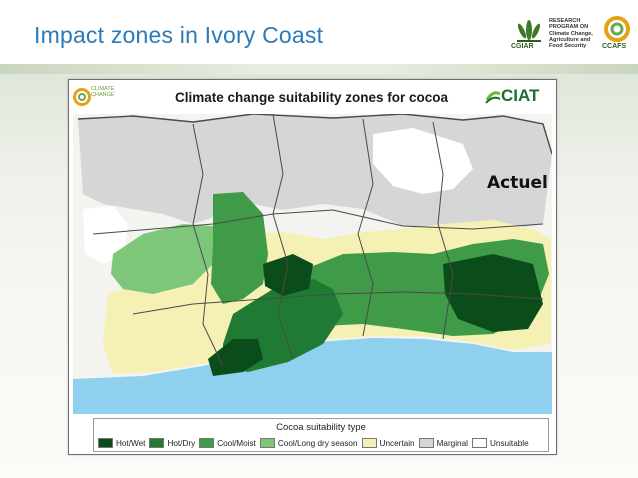  What do you see at coordinates (308, 443) in the screenshot?
I see `legend-item-cool-long-dry: Cool/Long dry season` at bounding box center [308, 443].